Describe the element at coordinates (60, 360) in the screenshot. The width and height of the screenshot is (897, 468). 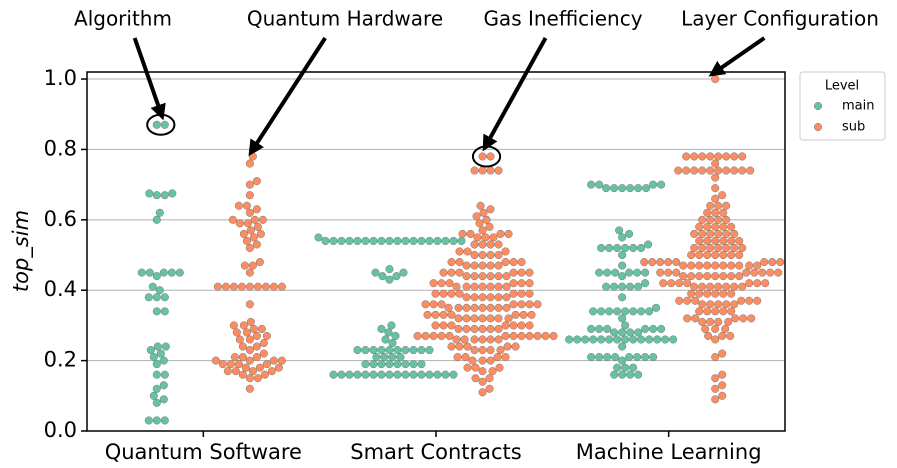
I see `y-tick-label: 0.2` at that location.